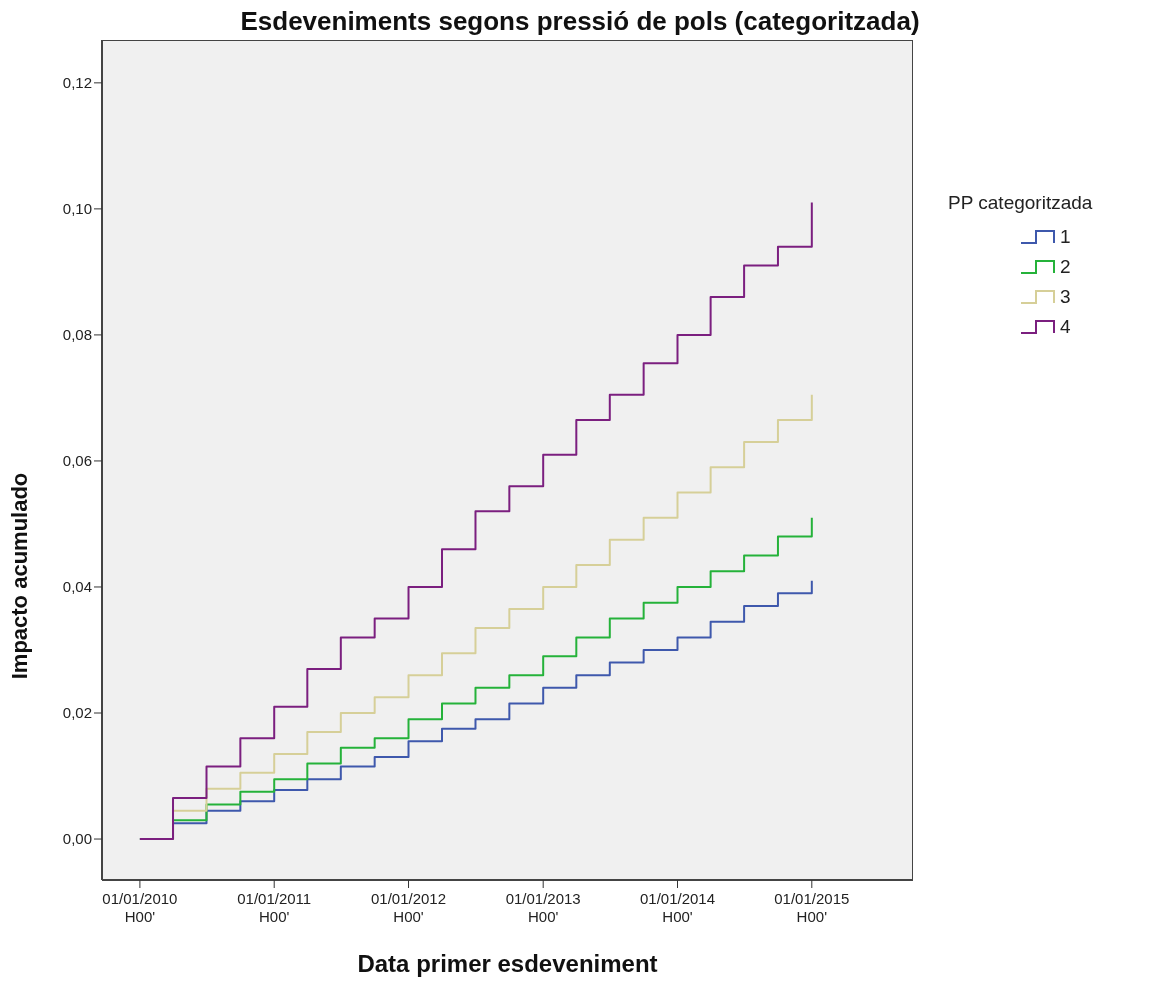 The height and width of the screenshot is (988, 1160). I want to click on legend-label: 2, so click(1065, 267).